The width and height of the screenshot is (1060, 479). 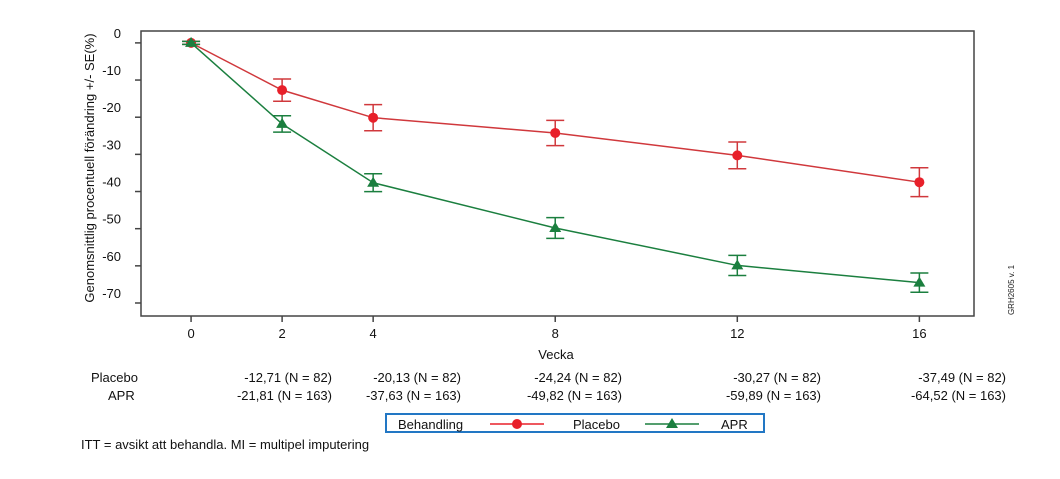 What do you see at coordinates (555, 333) in the screenshot?
I see `x-tick-label: 8` at bounding box center [555, 333].